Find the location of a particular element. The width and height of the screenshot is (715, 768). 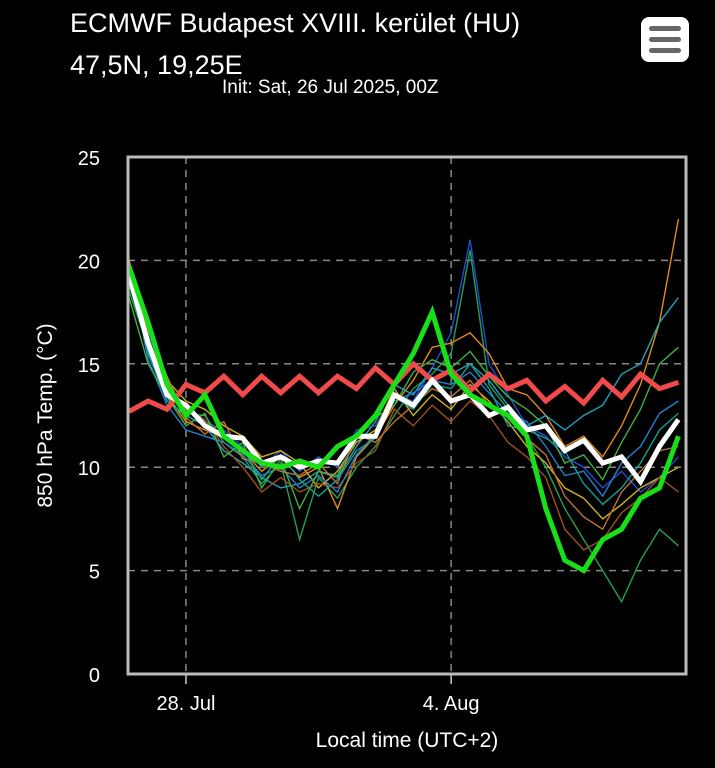

x-tick-label: 28. Jul is located at coordinates (185, 704).